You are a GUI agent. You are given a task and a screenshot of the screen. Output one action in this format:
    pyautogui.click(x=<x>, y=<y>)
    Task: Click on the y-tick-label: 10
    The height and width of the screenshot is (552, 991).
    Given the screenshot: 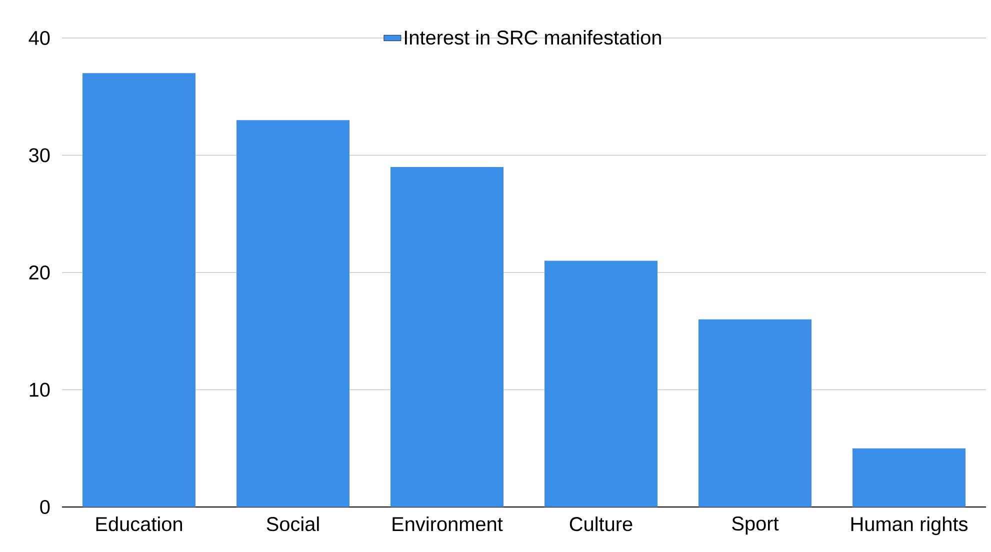 What is the action you would take?
    pyautogui.click(x=40, y=389)
    